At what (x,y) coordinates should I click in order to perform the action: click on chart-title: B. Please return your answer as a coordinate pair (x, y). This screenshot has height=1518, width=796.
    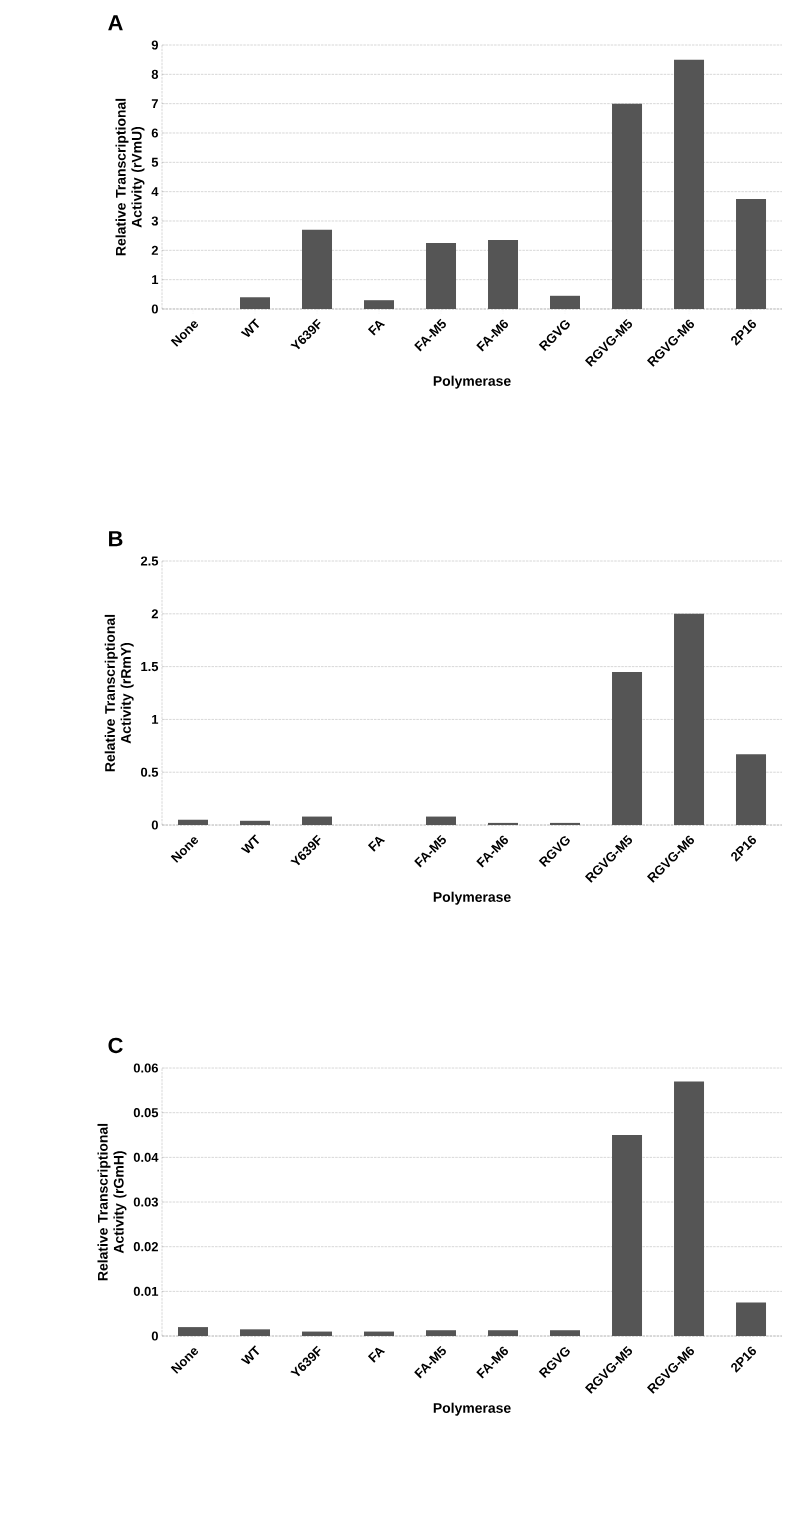
    Looking at the image, I should click on (116, 539).